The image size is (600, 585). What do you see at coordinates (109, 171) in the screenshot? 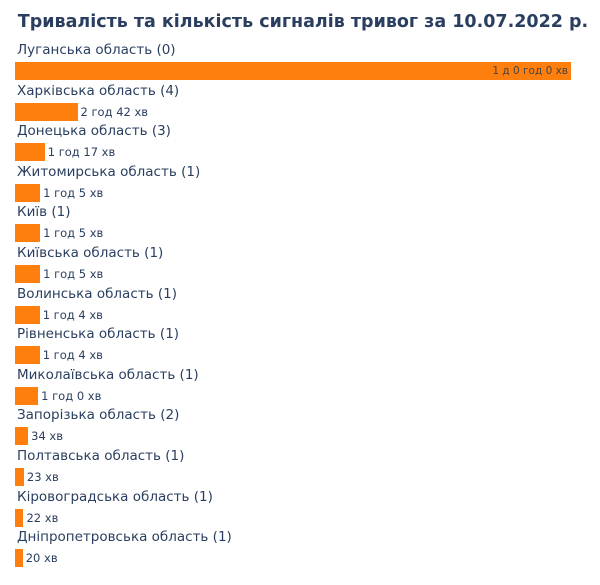
I see `bar-label: Житомирська область (1)` at bounding box center [109, 171].